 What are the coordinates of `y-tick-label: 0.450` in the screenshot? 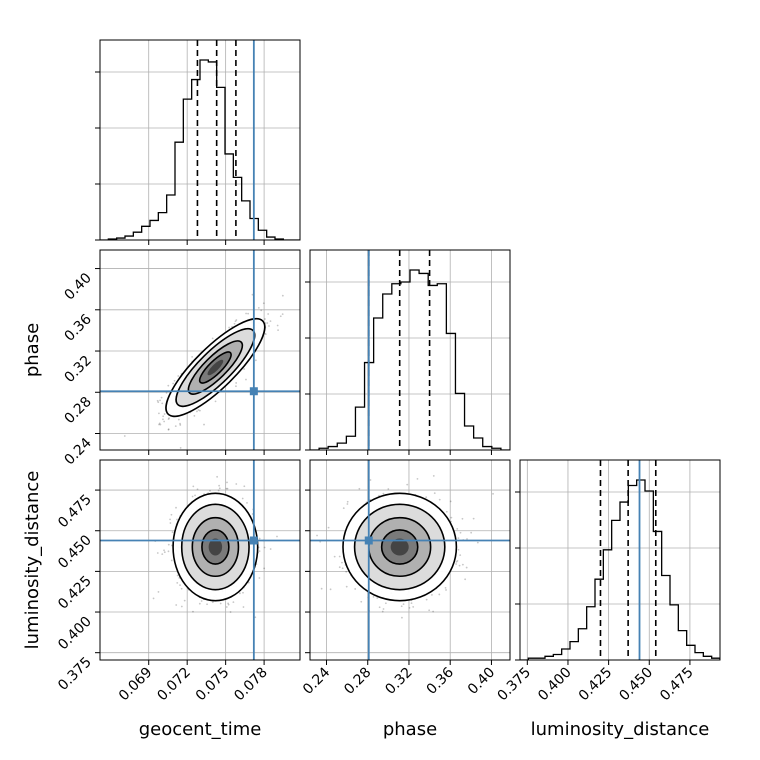 It's located at (75, 552).